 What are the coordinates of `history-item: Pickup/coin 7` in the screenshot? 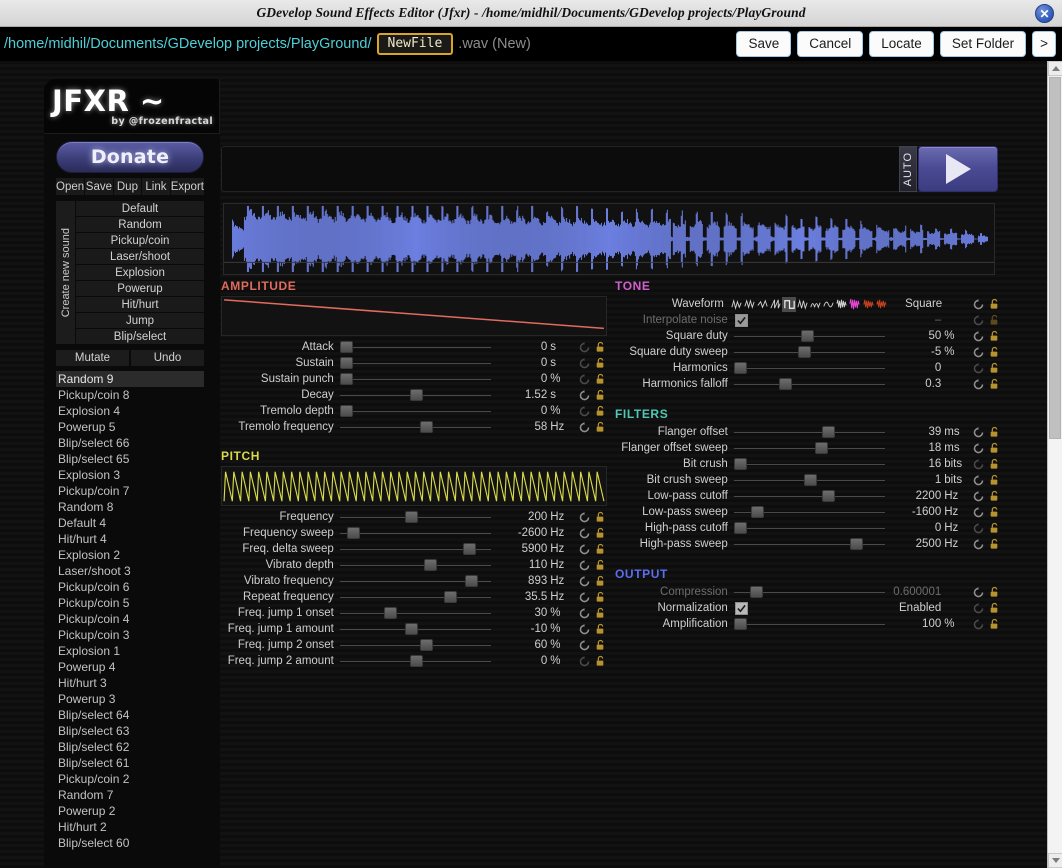 It's located at (94, 491).